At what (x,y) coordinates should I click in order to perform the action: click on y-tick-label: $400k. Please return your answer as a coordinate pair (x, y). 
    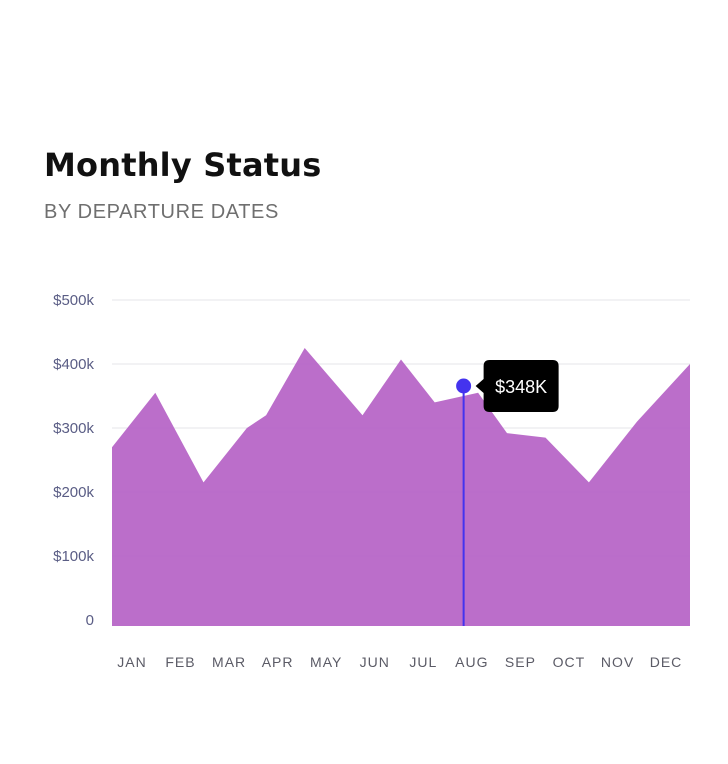
    Looking at the image, I should click on (73, 364).